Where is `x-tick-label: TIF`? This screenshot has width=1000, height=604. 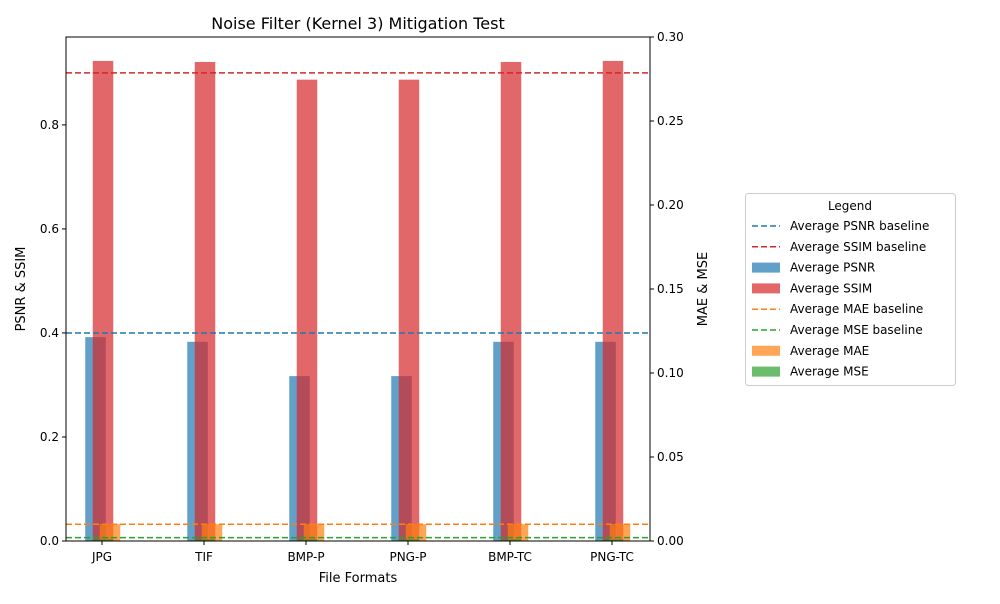
x-tick-label: TIF is located at coordinates (203, 557).